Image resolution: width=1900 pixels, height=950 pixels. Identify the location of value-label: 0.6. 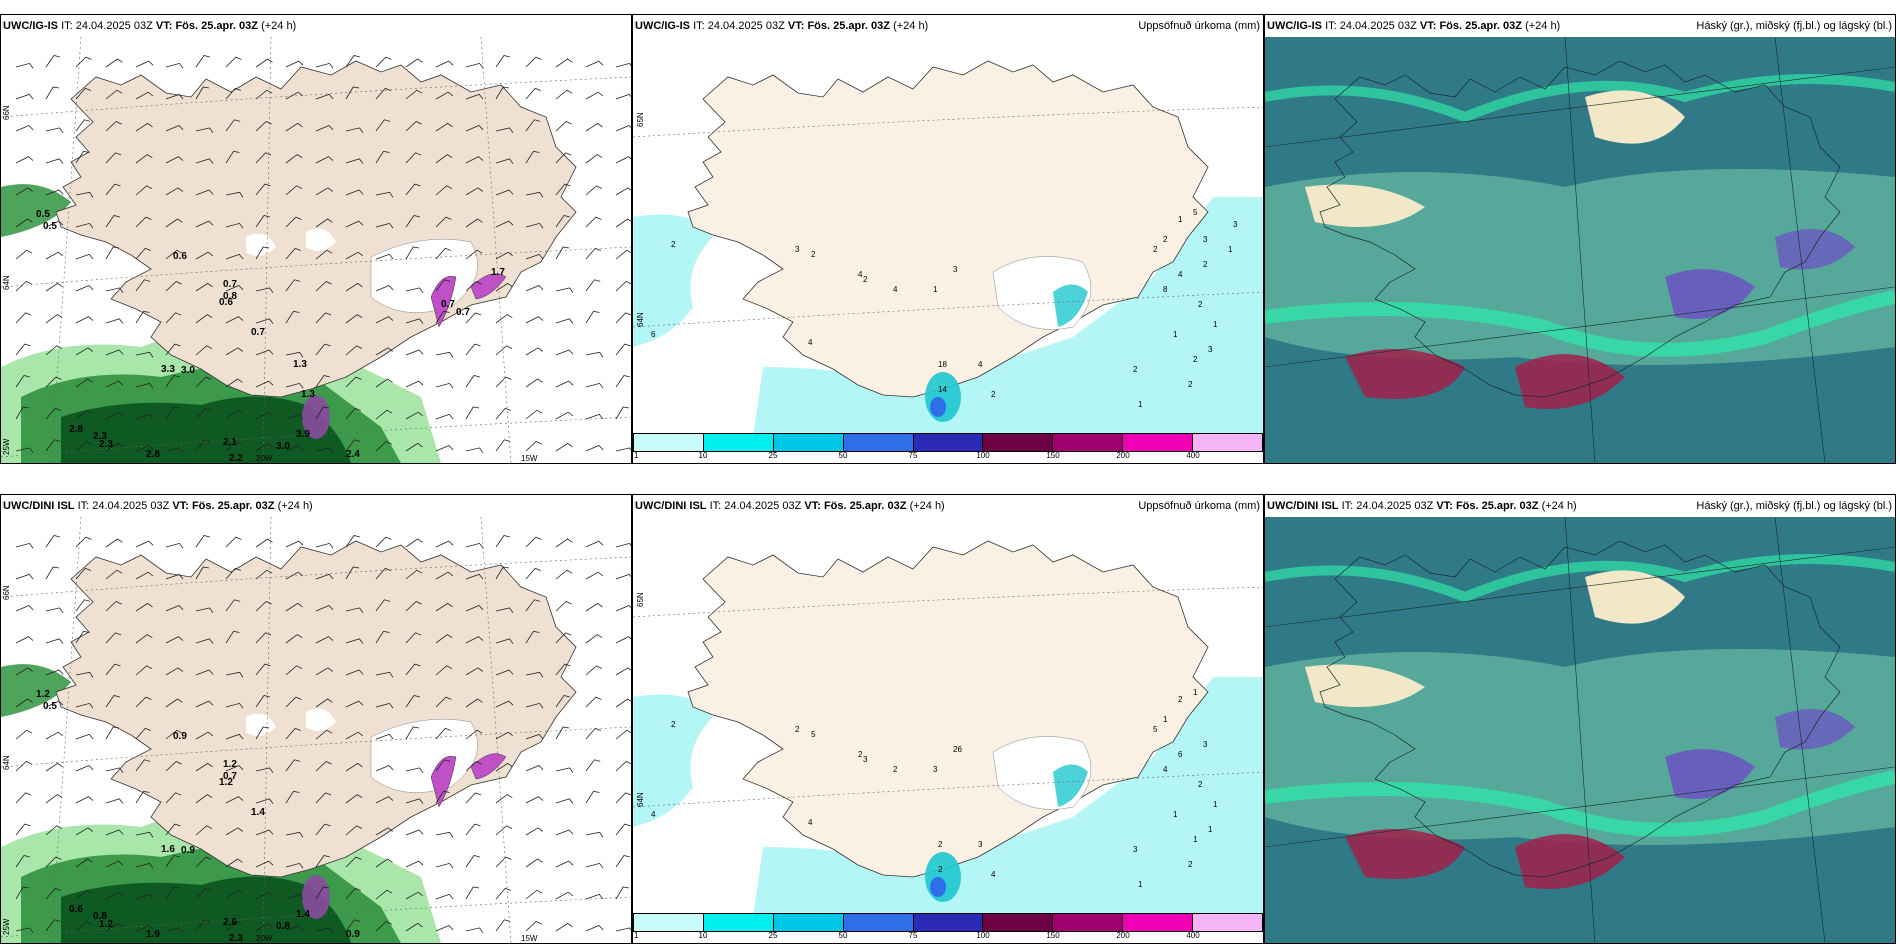
(180, 256).